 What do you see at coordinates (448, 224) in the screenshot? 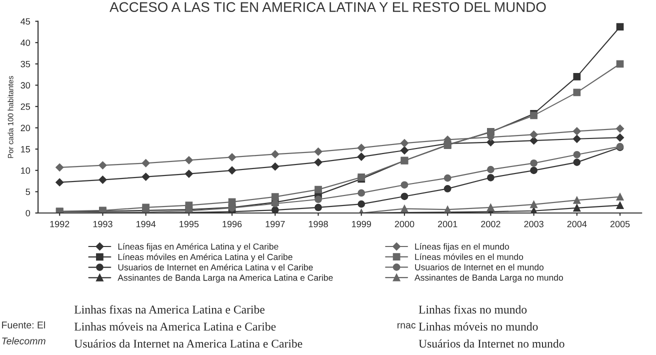
I see `x-tick-label: 2001` at bounding box center [448, 224].